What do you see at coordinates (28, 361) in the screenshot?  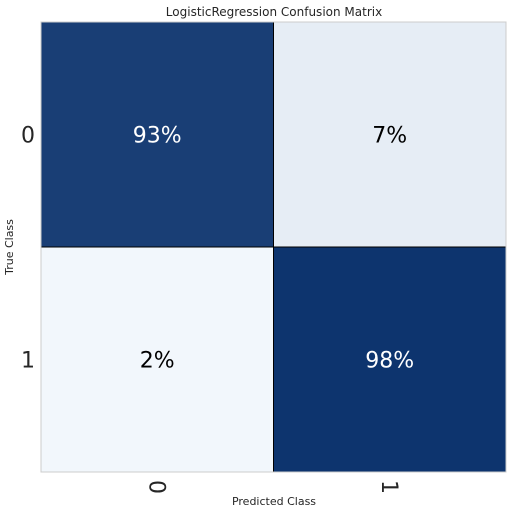 I see `y-tick-label-1: 1` at bounding box center [28, 361].